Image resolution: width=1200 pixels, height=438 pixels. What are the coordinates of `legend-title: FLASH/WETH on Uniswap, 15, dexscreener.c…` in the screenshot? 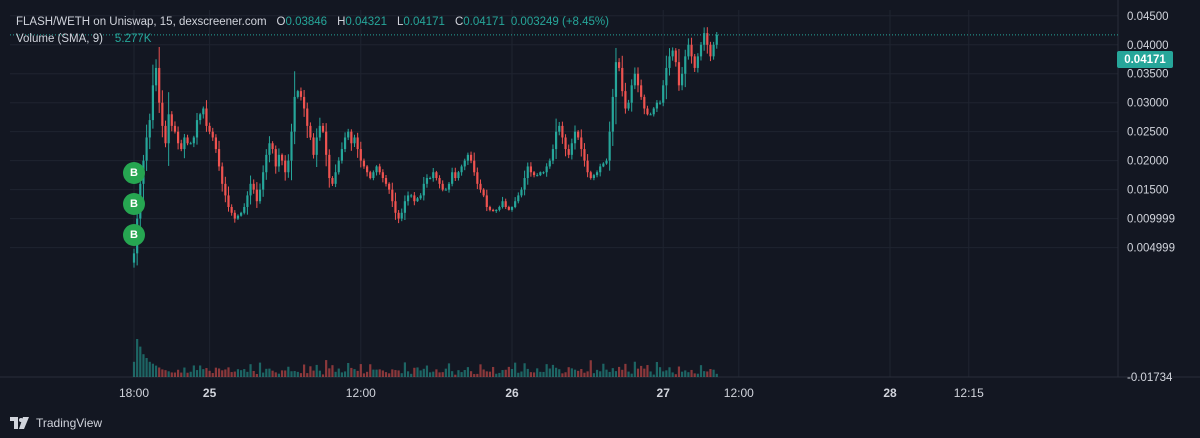 It's located at (141, 22).